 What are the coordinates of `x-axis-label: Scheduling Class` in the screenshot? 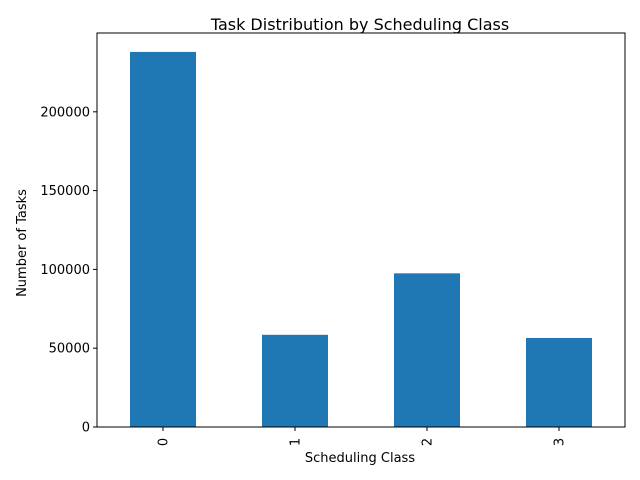 It's located at (360, 458).